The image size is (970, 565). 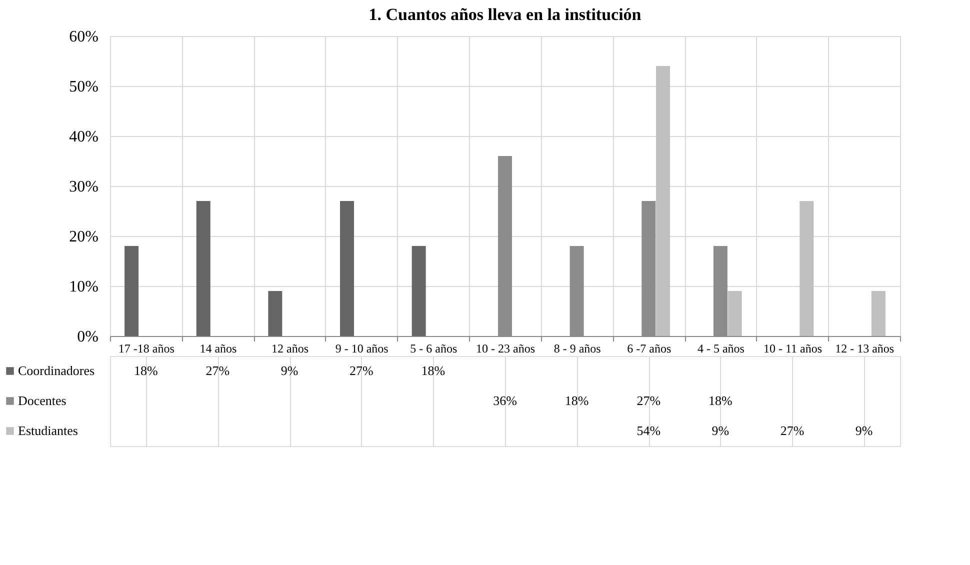 I want to click on y-tick-label: 10%, so click(x=83, y=287).